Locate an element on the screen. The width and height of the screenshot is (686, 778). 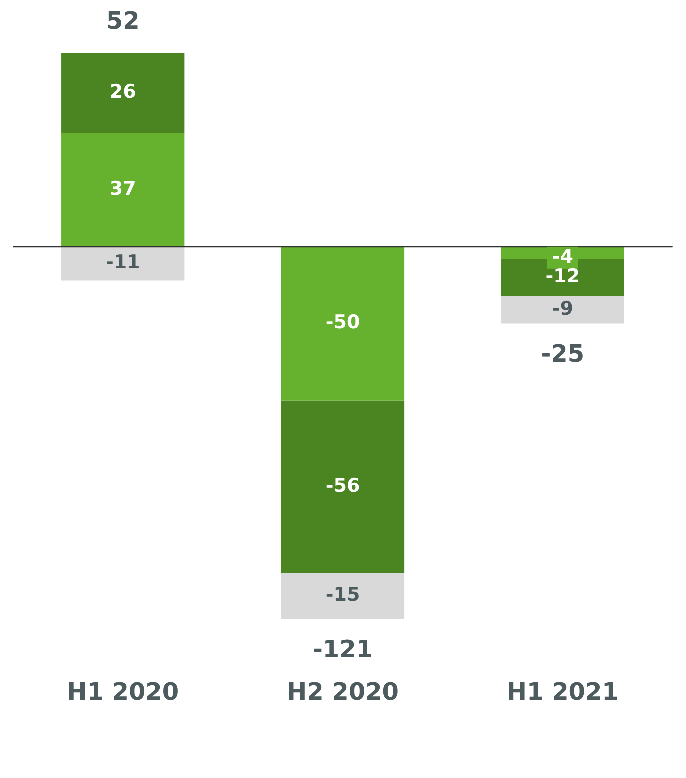
data-label: -56 is located at coordinates (343, 485).